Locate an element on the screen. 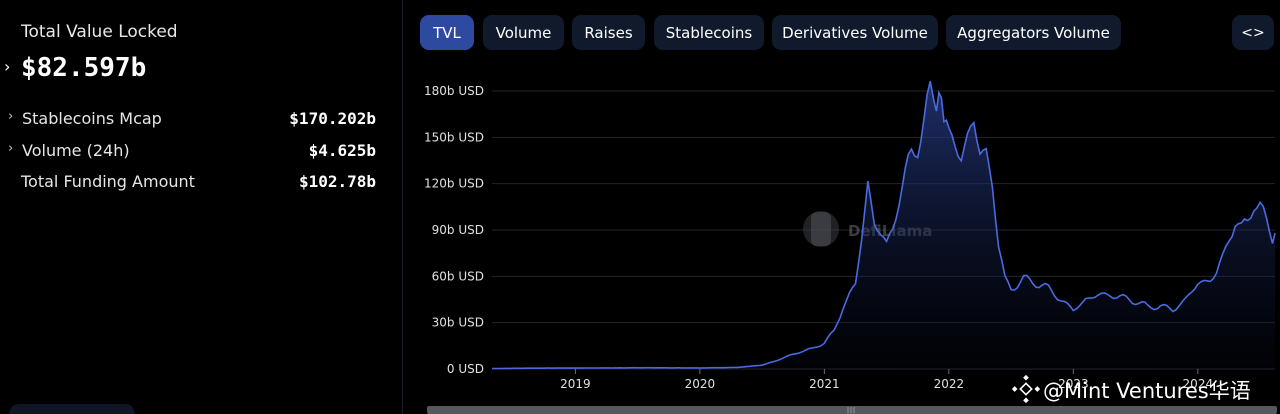 The height and width of the screenshot is (414, 1280). chart-scrollbar: ||| is located at coordinates (852, 410).